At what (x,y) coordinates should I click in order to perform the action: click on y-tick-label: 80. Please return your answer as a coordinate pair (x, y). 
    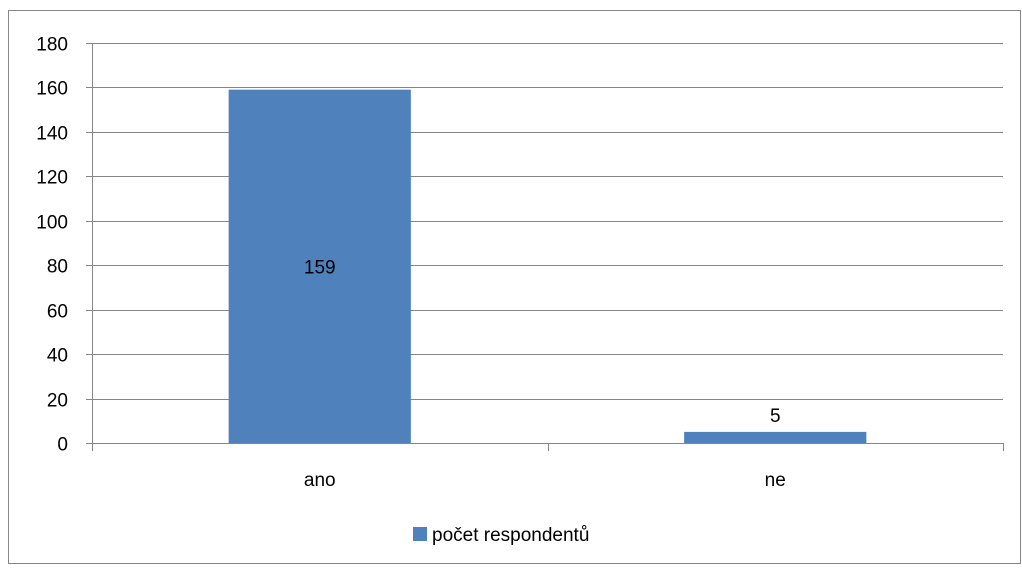
    Looking at the image, I should click on (57, 267).